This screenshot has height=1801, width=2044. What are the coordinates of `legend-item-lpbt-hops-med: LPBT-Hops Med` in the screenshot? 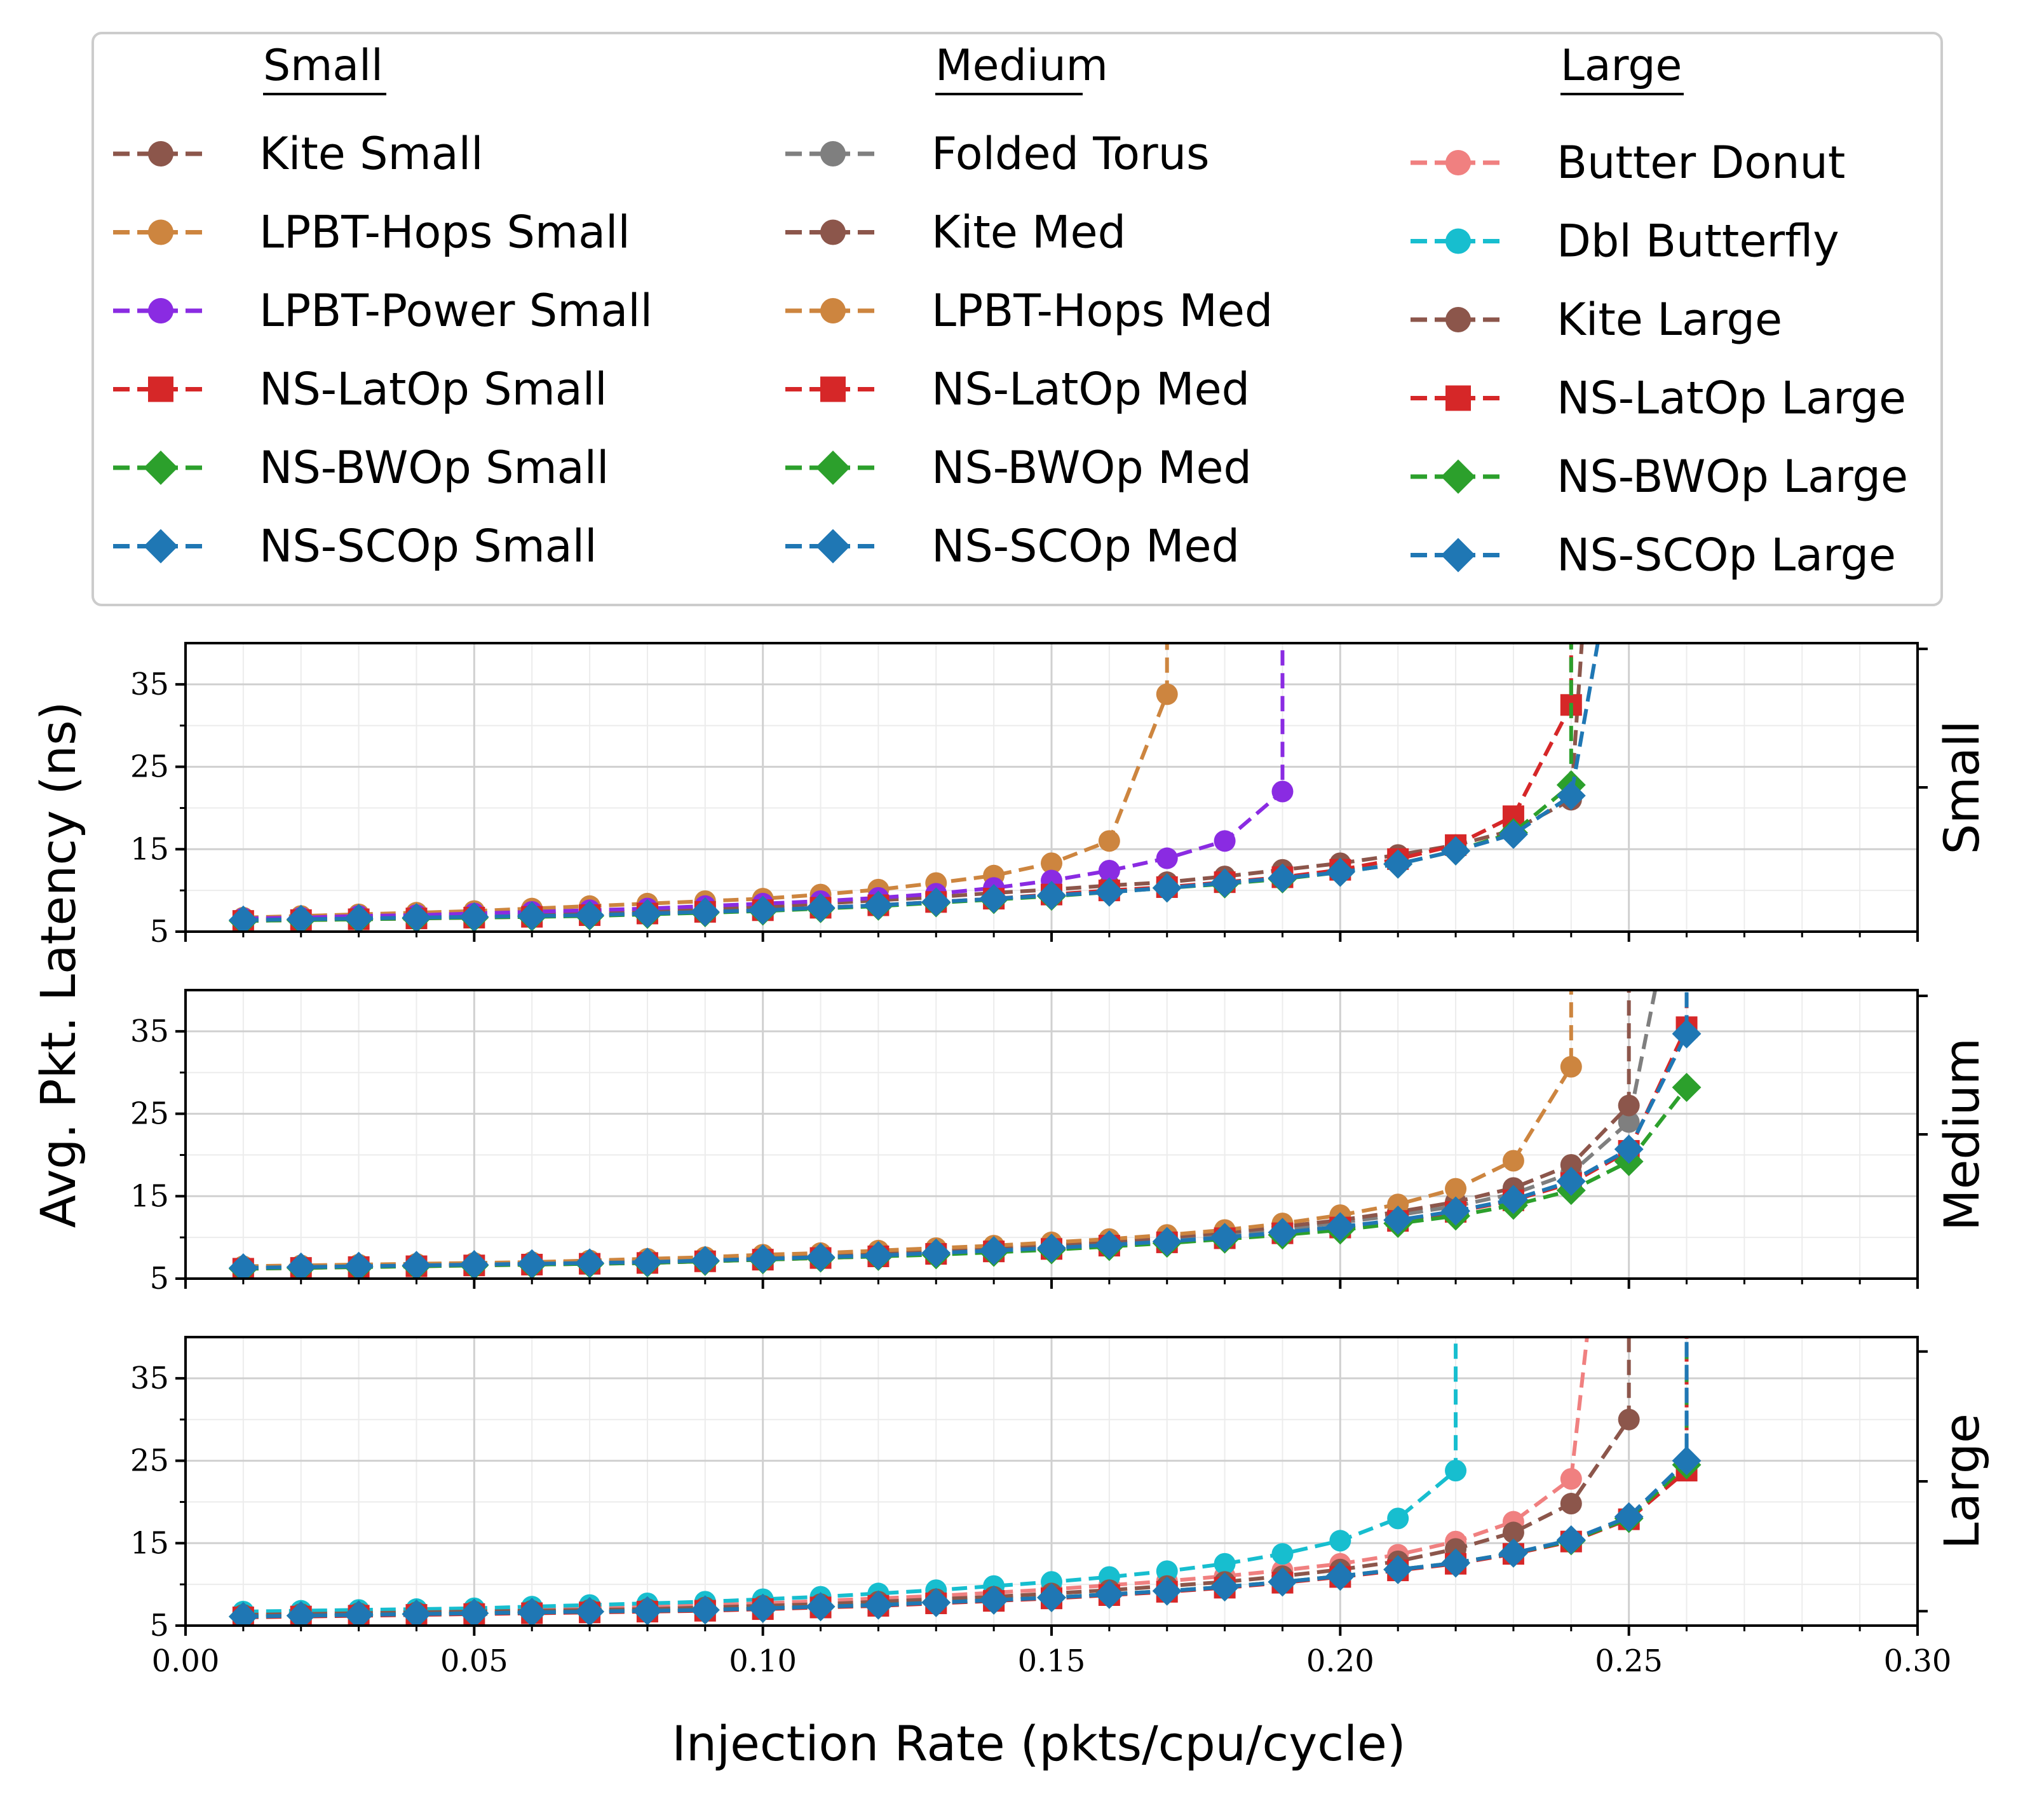 It's located at (1029, 311).